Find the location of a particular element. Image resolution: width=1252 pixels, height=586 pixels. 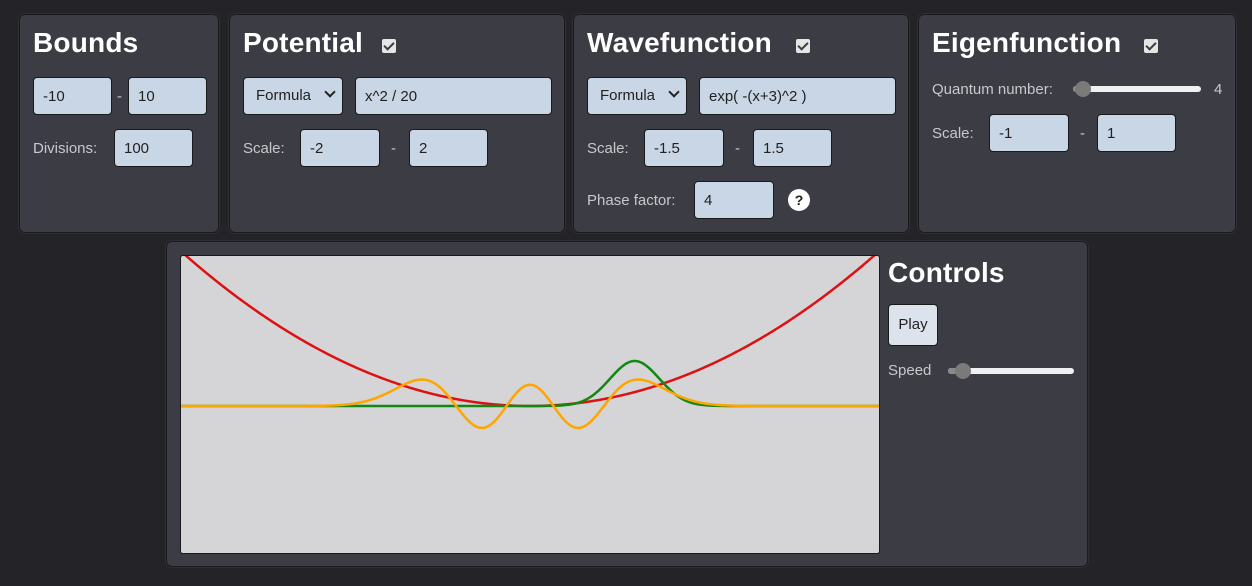

potential-formula-input is located at coordinates (453, 96).